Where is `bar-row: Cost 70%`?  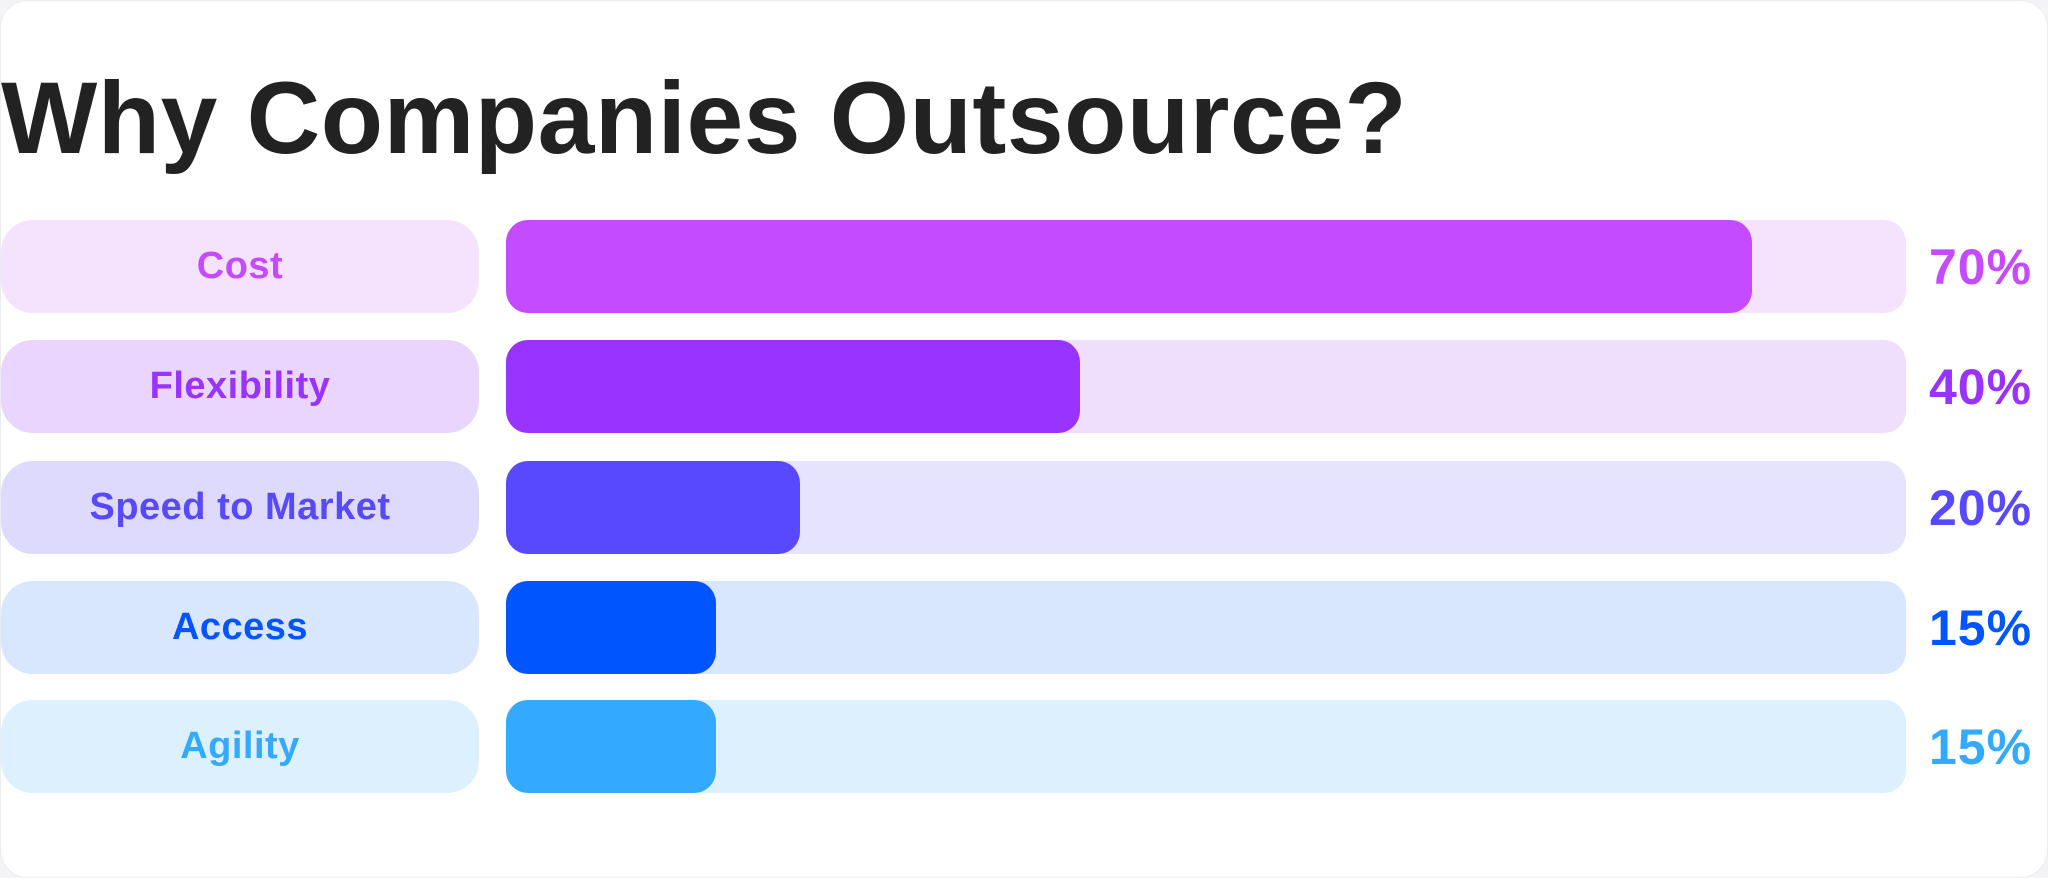
bar-row: Cost 70% is located at coordinates (1024, 266).